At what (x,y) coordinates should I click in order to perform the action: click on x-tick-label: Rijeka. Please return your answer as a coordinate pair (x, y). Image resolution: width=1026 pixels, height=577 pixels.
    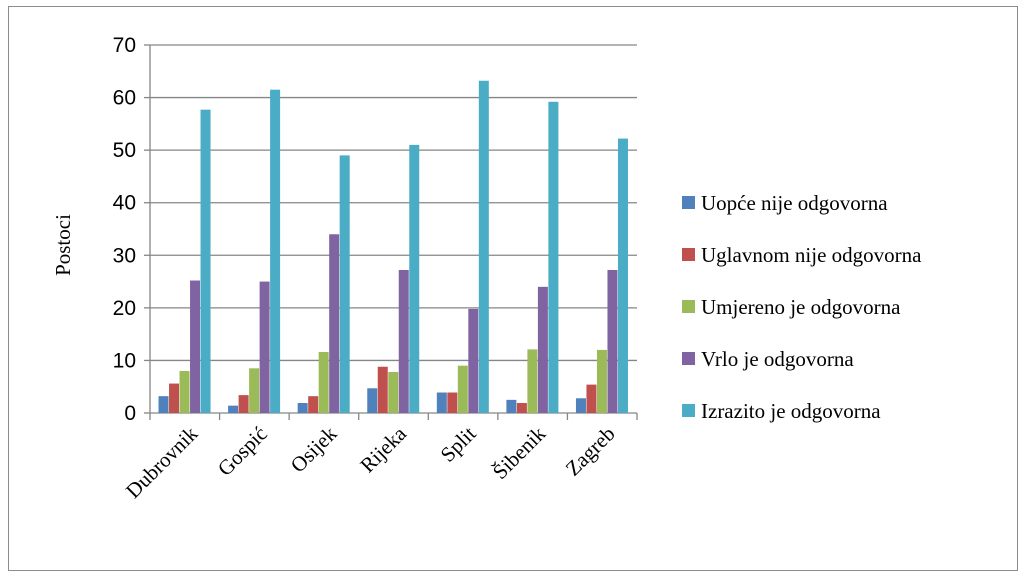
    Looking at the image, I should click on (383, 449).